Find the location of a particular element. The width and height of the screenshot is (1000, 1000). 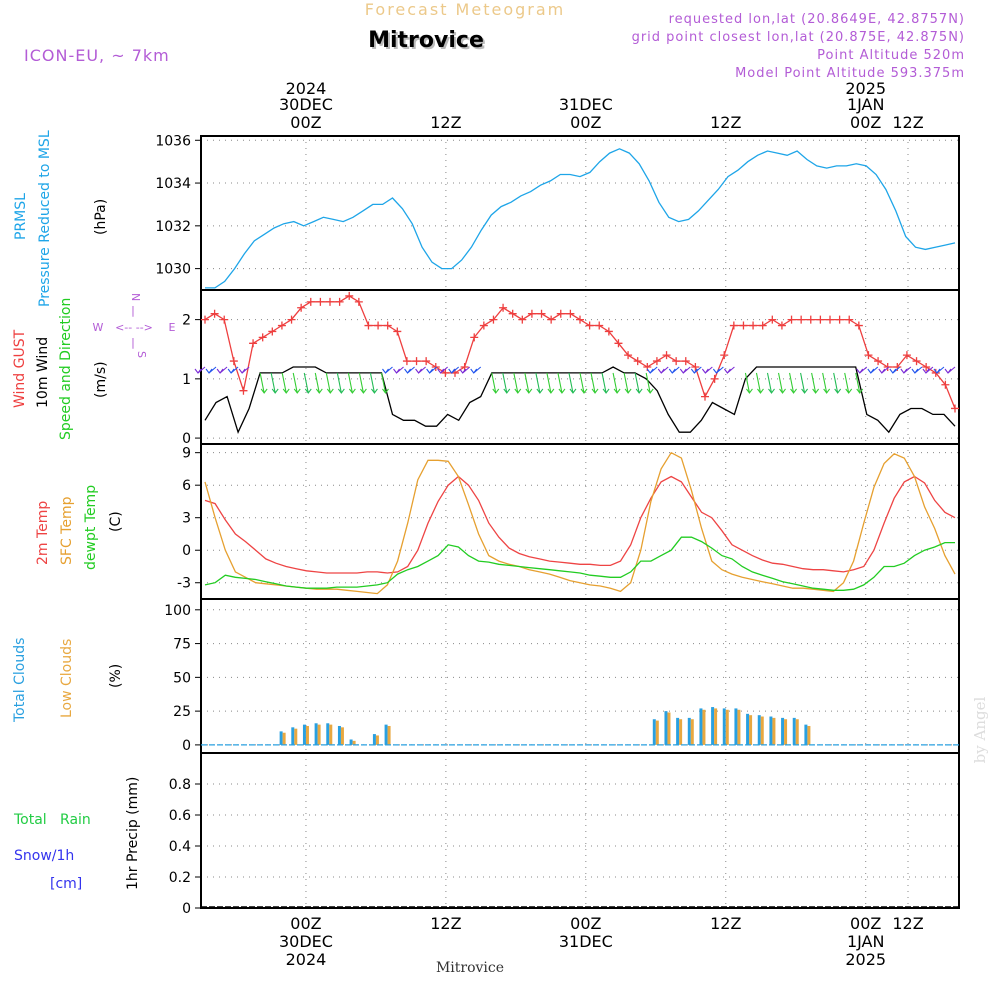

top-date-label: 30DEC is located at coordinates (306, 104).